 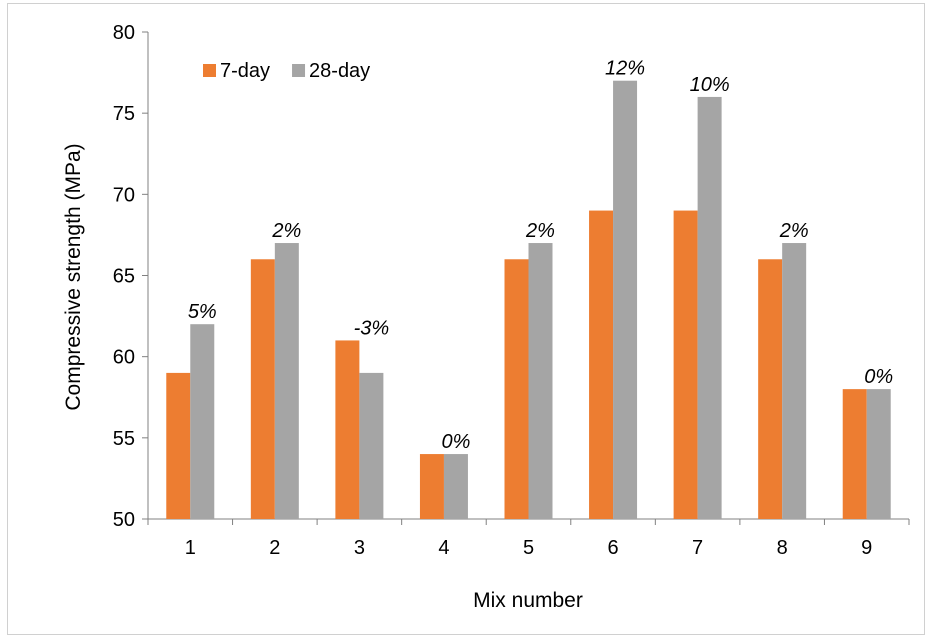 I want to click on x-axis-title: Mix number, so click(x=528, y=600).